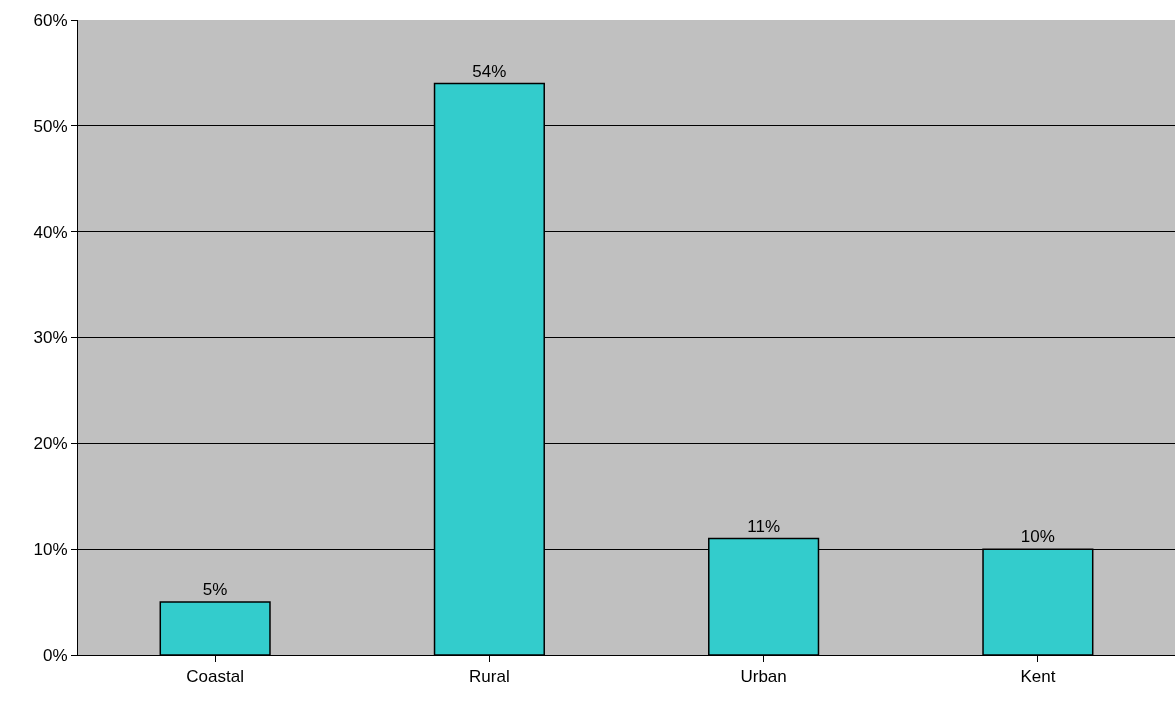  I want to click on y-tick-label: 60%, so click(50, 20).